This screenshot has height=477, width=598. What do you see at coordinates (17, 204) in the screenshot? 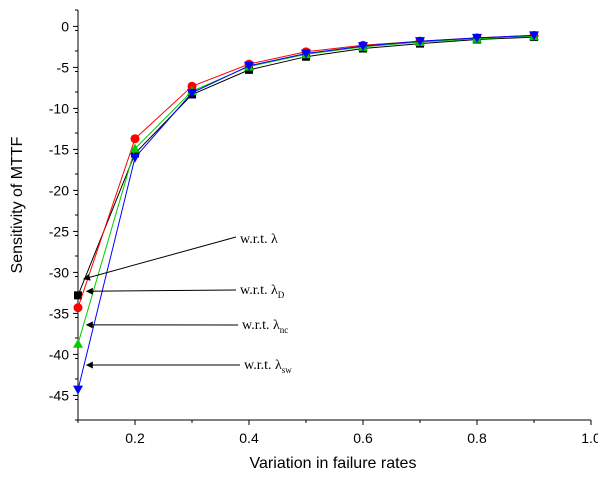
I see `y-axis-title: Sensitivity of MTTF` at bounding box center [17, 204].